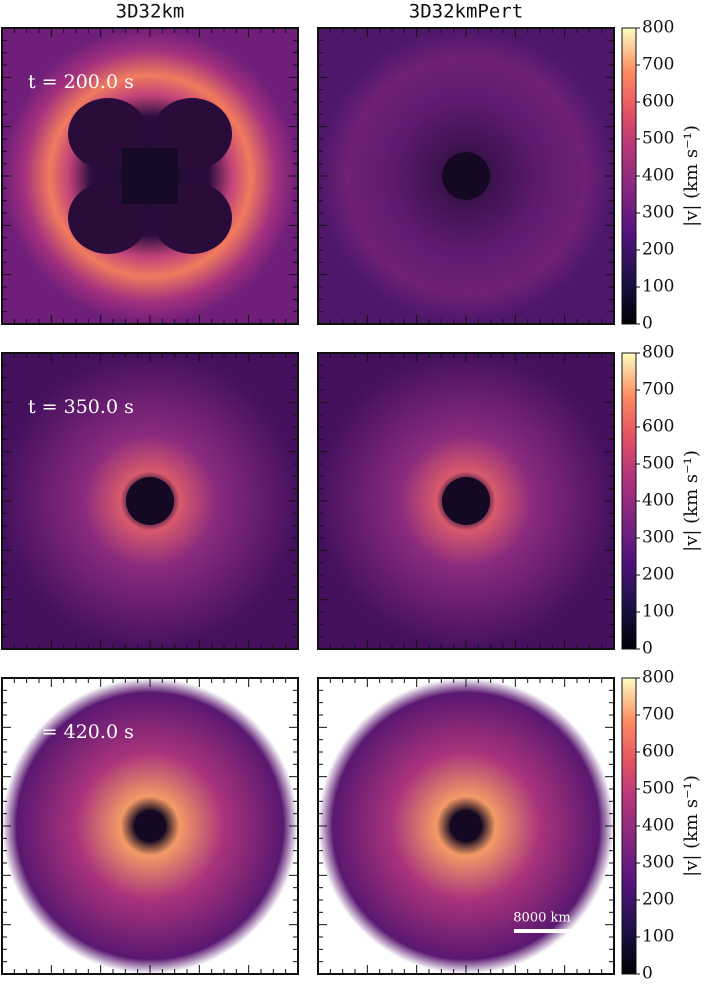  I want to click on time-label: t = 200.0 s, so click(81, 82).